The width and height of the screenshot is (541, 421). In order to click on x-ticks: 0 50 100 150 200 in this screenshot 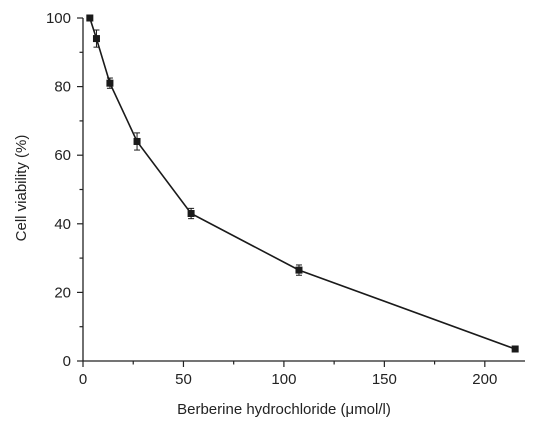, I will do `click(288, 374)`.